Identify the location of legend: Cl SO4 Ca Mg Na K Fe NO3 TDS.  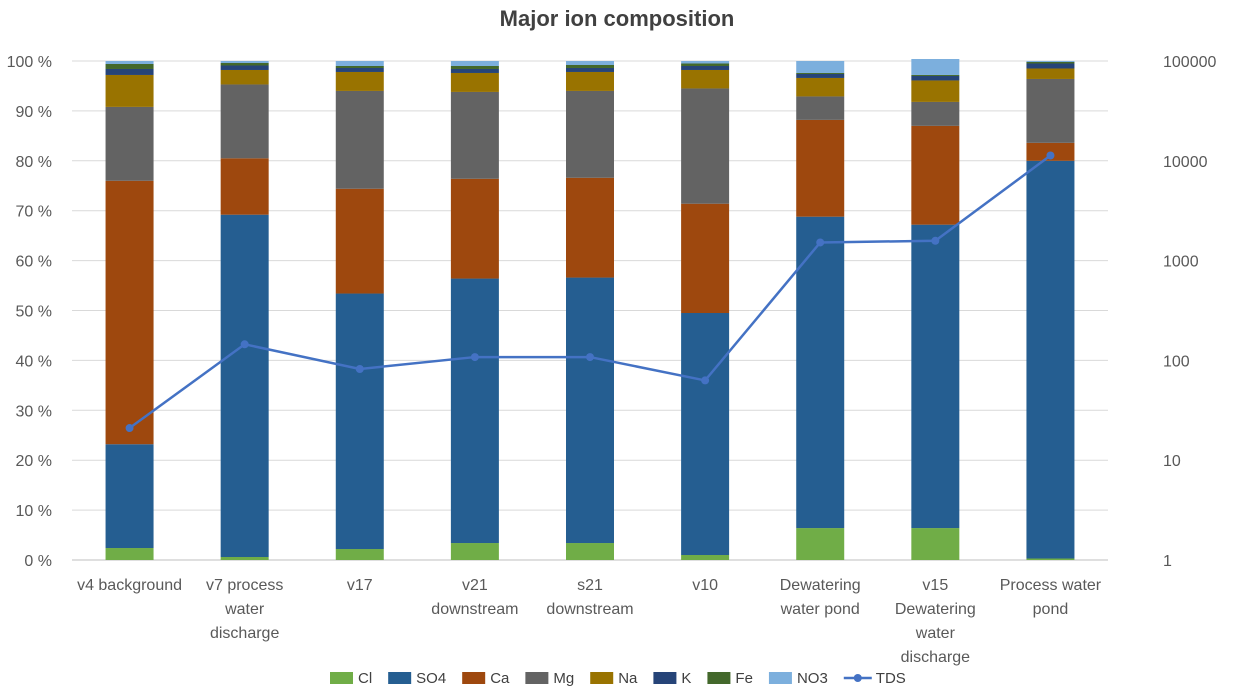
(618, 678).